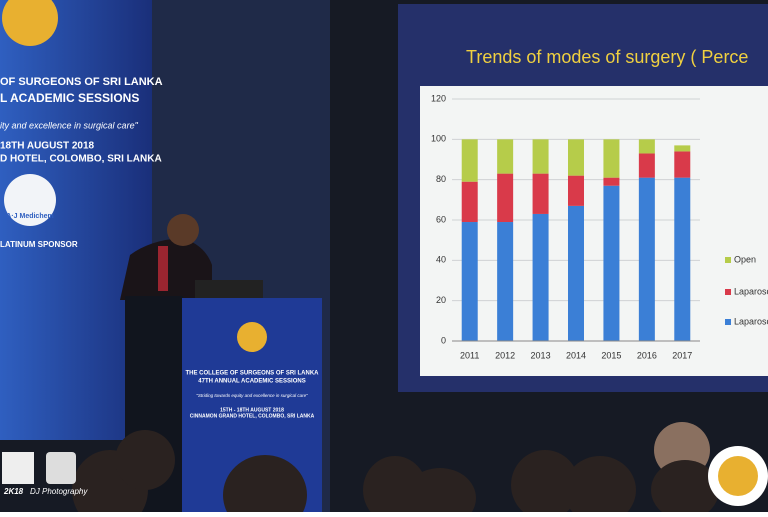 This screenshot has width=768, height=517. I want to click on banner-text: OF SURGEONS OF SRI LANKA, so click(81, 82).